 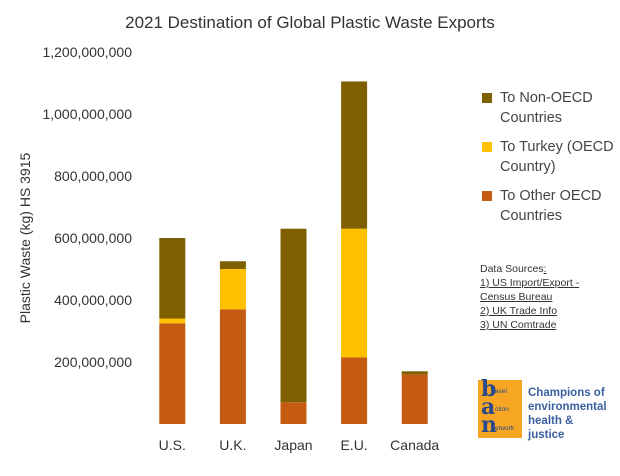 I want to click on x-tick-label: Japan, so click(x=293, y=445).